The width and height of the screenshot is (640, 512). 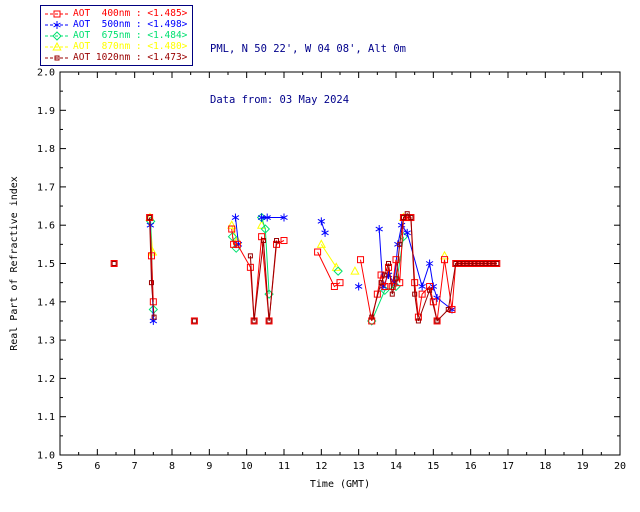 I want to click on svg-text: 10, so click(x=247, y=466).